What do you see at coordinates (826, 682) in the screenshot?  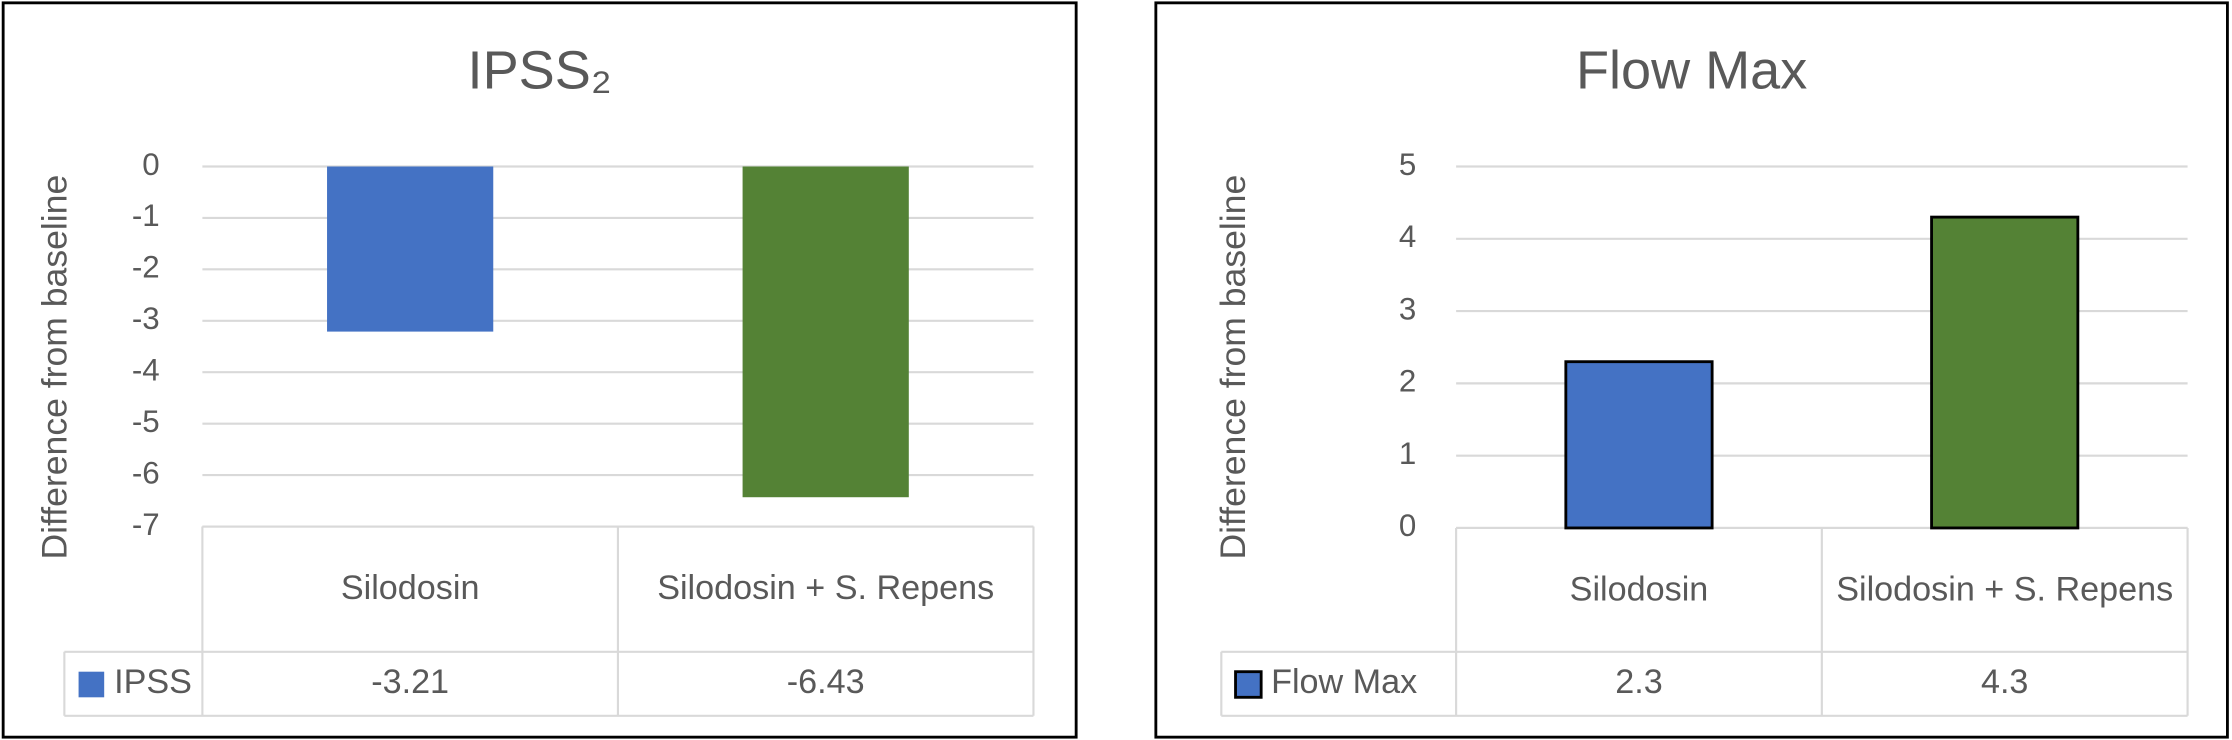 I see `table-value: -6.43` at bounding box center [826, 682].